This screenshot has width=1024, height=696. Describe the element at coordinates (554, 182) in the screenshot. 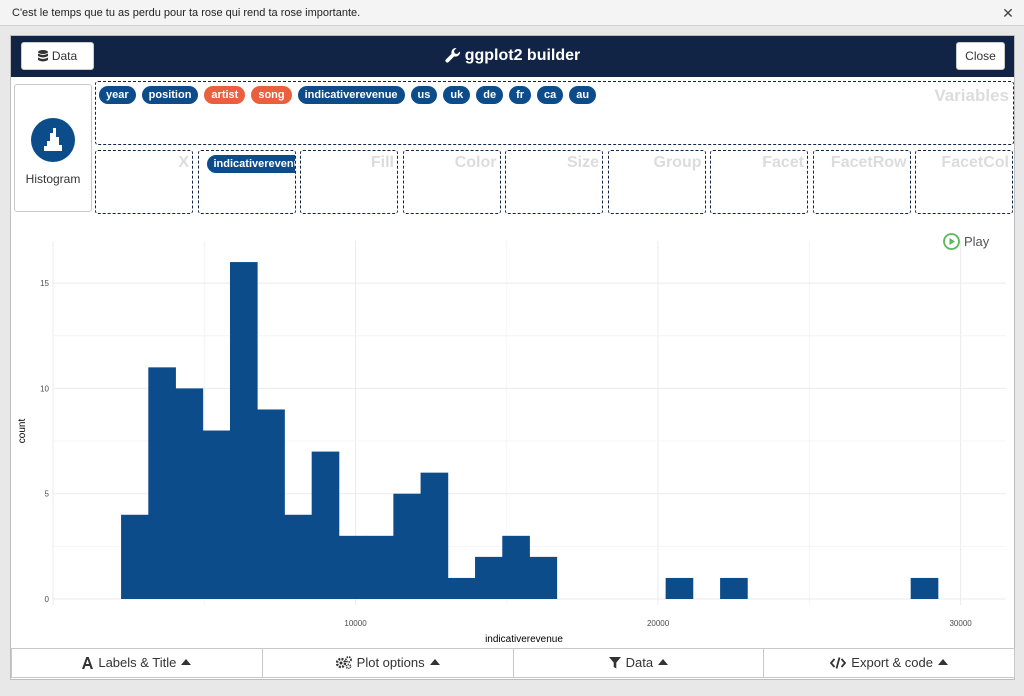

I see `dropzone-size: Size` at that location.